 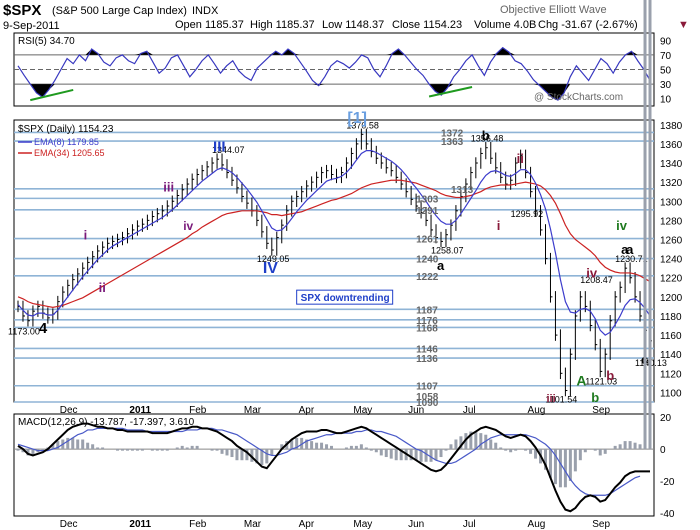 I want to click on price-tick-label: 1140, so click(x=671, y=355).